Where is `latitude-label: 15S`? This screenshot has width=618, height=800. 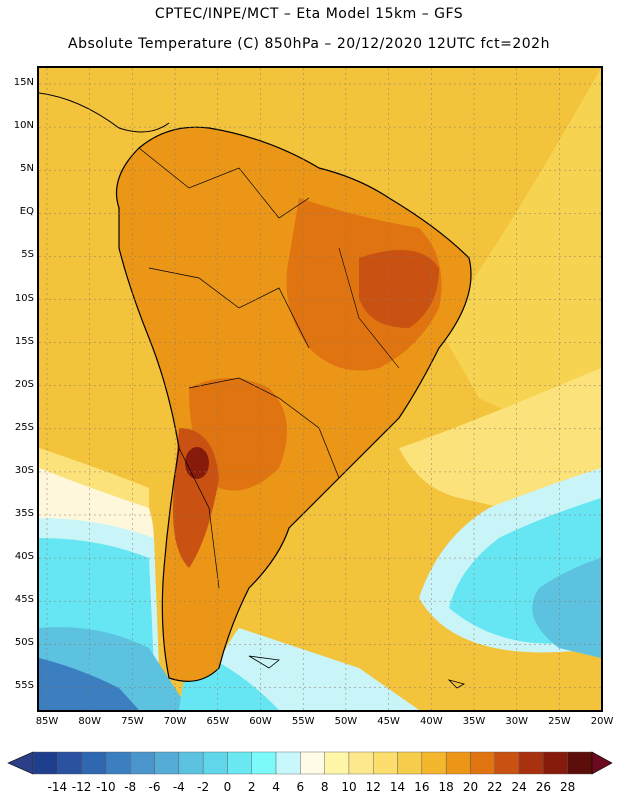
latitude-label: 15S is located at coordinates (24, 341).